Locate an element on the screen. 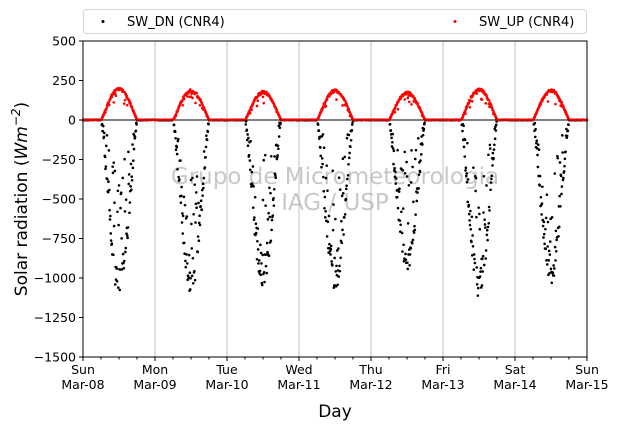  y-axis-label-unit: Wm is located at coordinates (22, 142).